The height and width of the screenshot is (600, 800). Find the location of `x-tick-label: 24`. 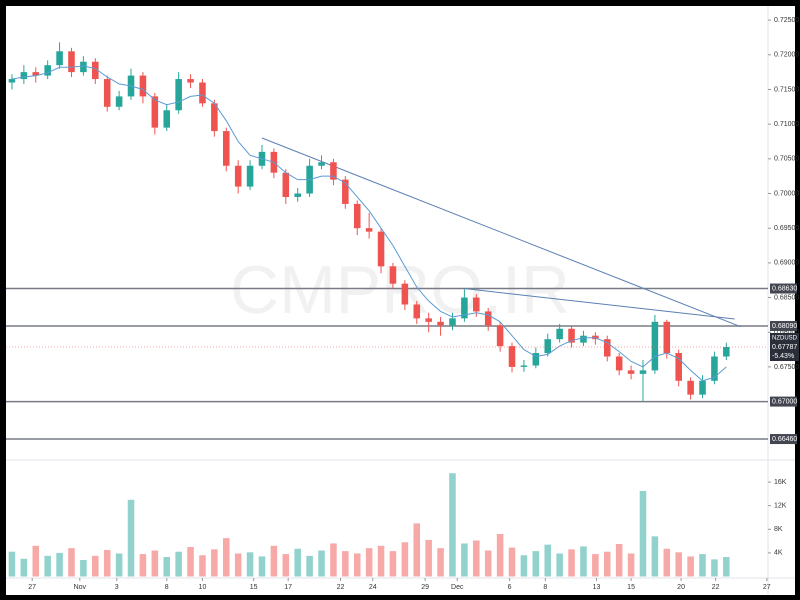

x-tick-label: 24 is located at coordinates (373, 587).